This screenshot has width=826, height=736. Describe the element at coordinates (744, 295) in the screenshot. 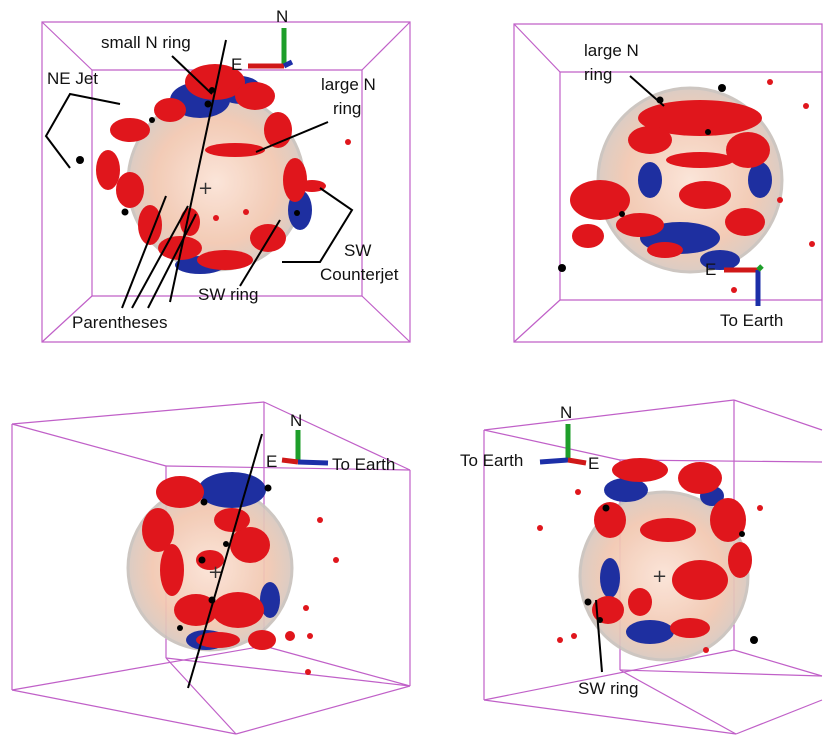

I see `orientation-triad: E To Earth` at that location.